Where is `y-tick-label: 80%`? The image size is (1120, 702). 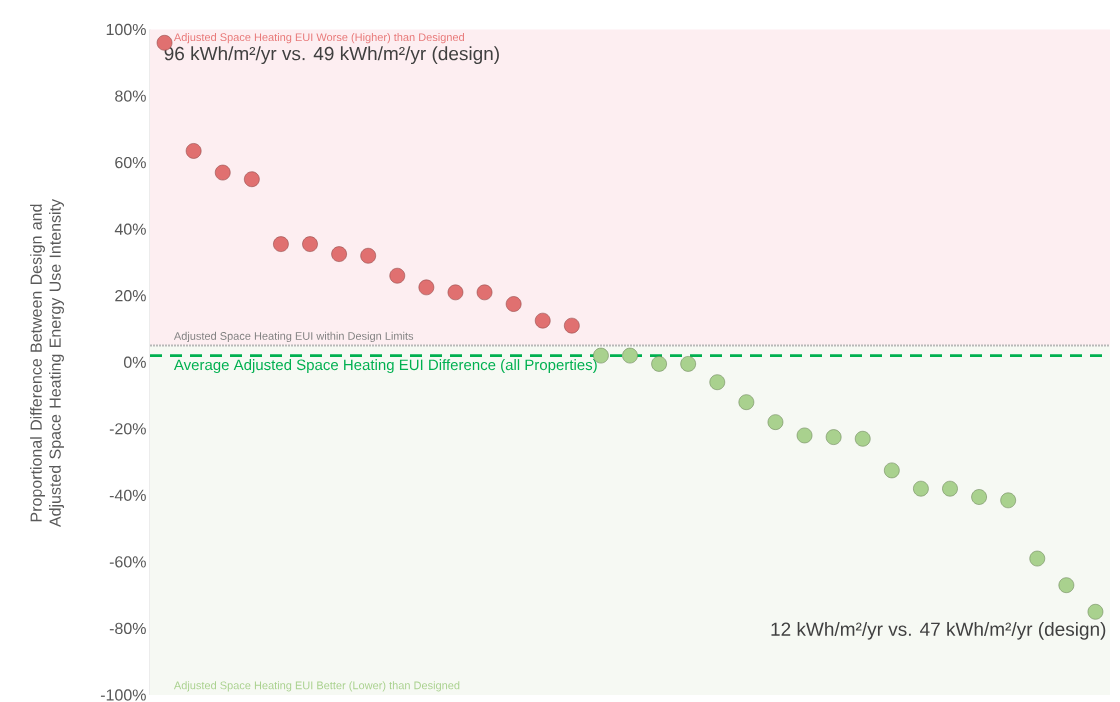 y-tick-label: 80% is located at coordinates (130, 96).